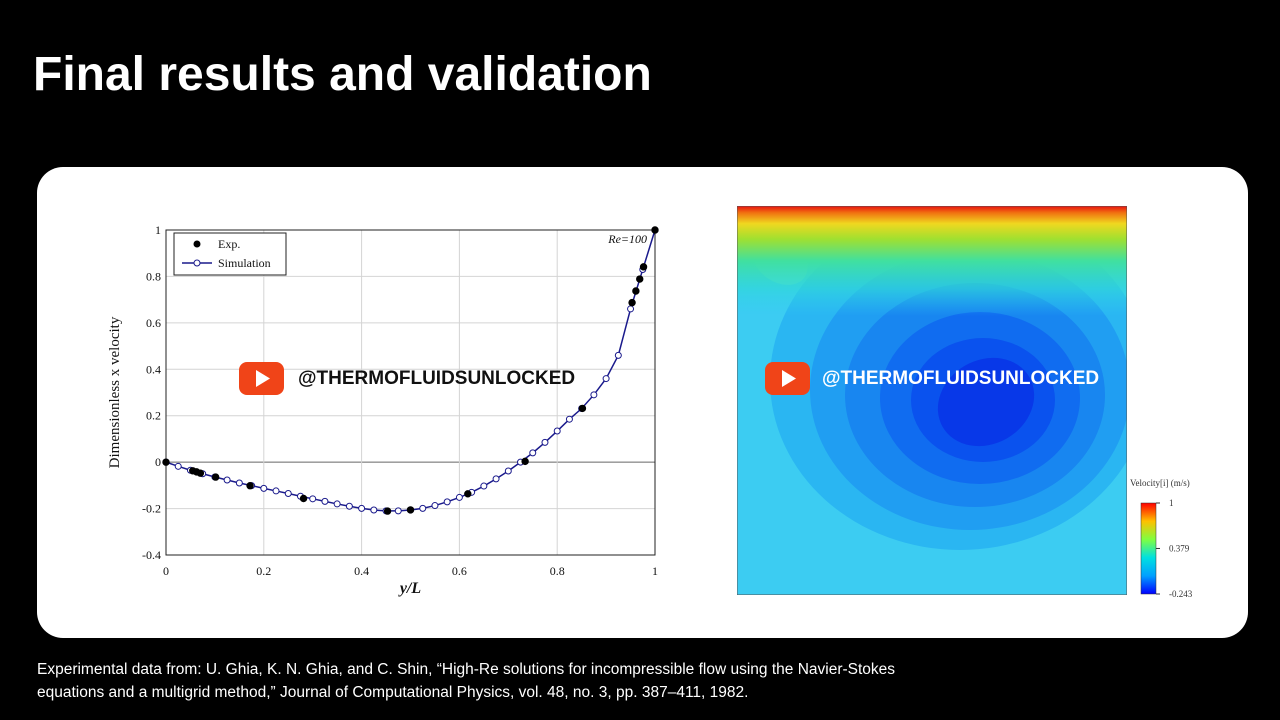  What do you see at coordinates (151, 555) in the screenshot?
I see `y-tick-label: -0.4` at bounding box center [151, 555].